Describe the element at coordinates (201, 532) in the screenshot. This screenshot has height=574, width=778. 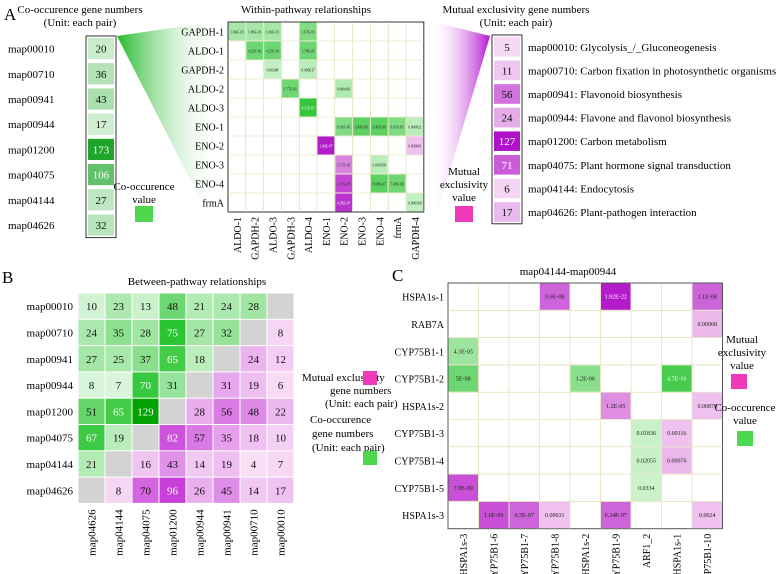
I see `column-label: map00944` at that location.